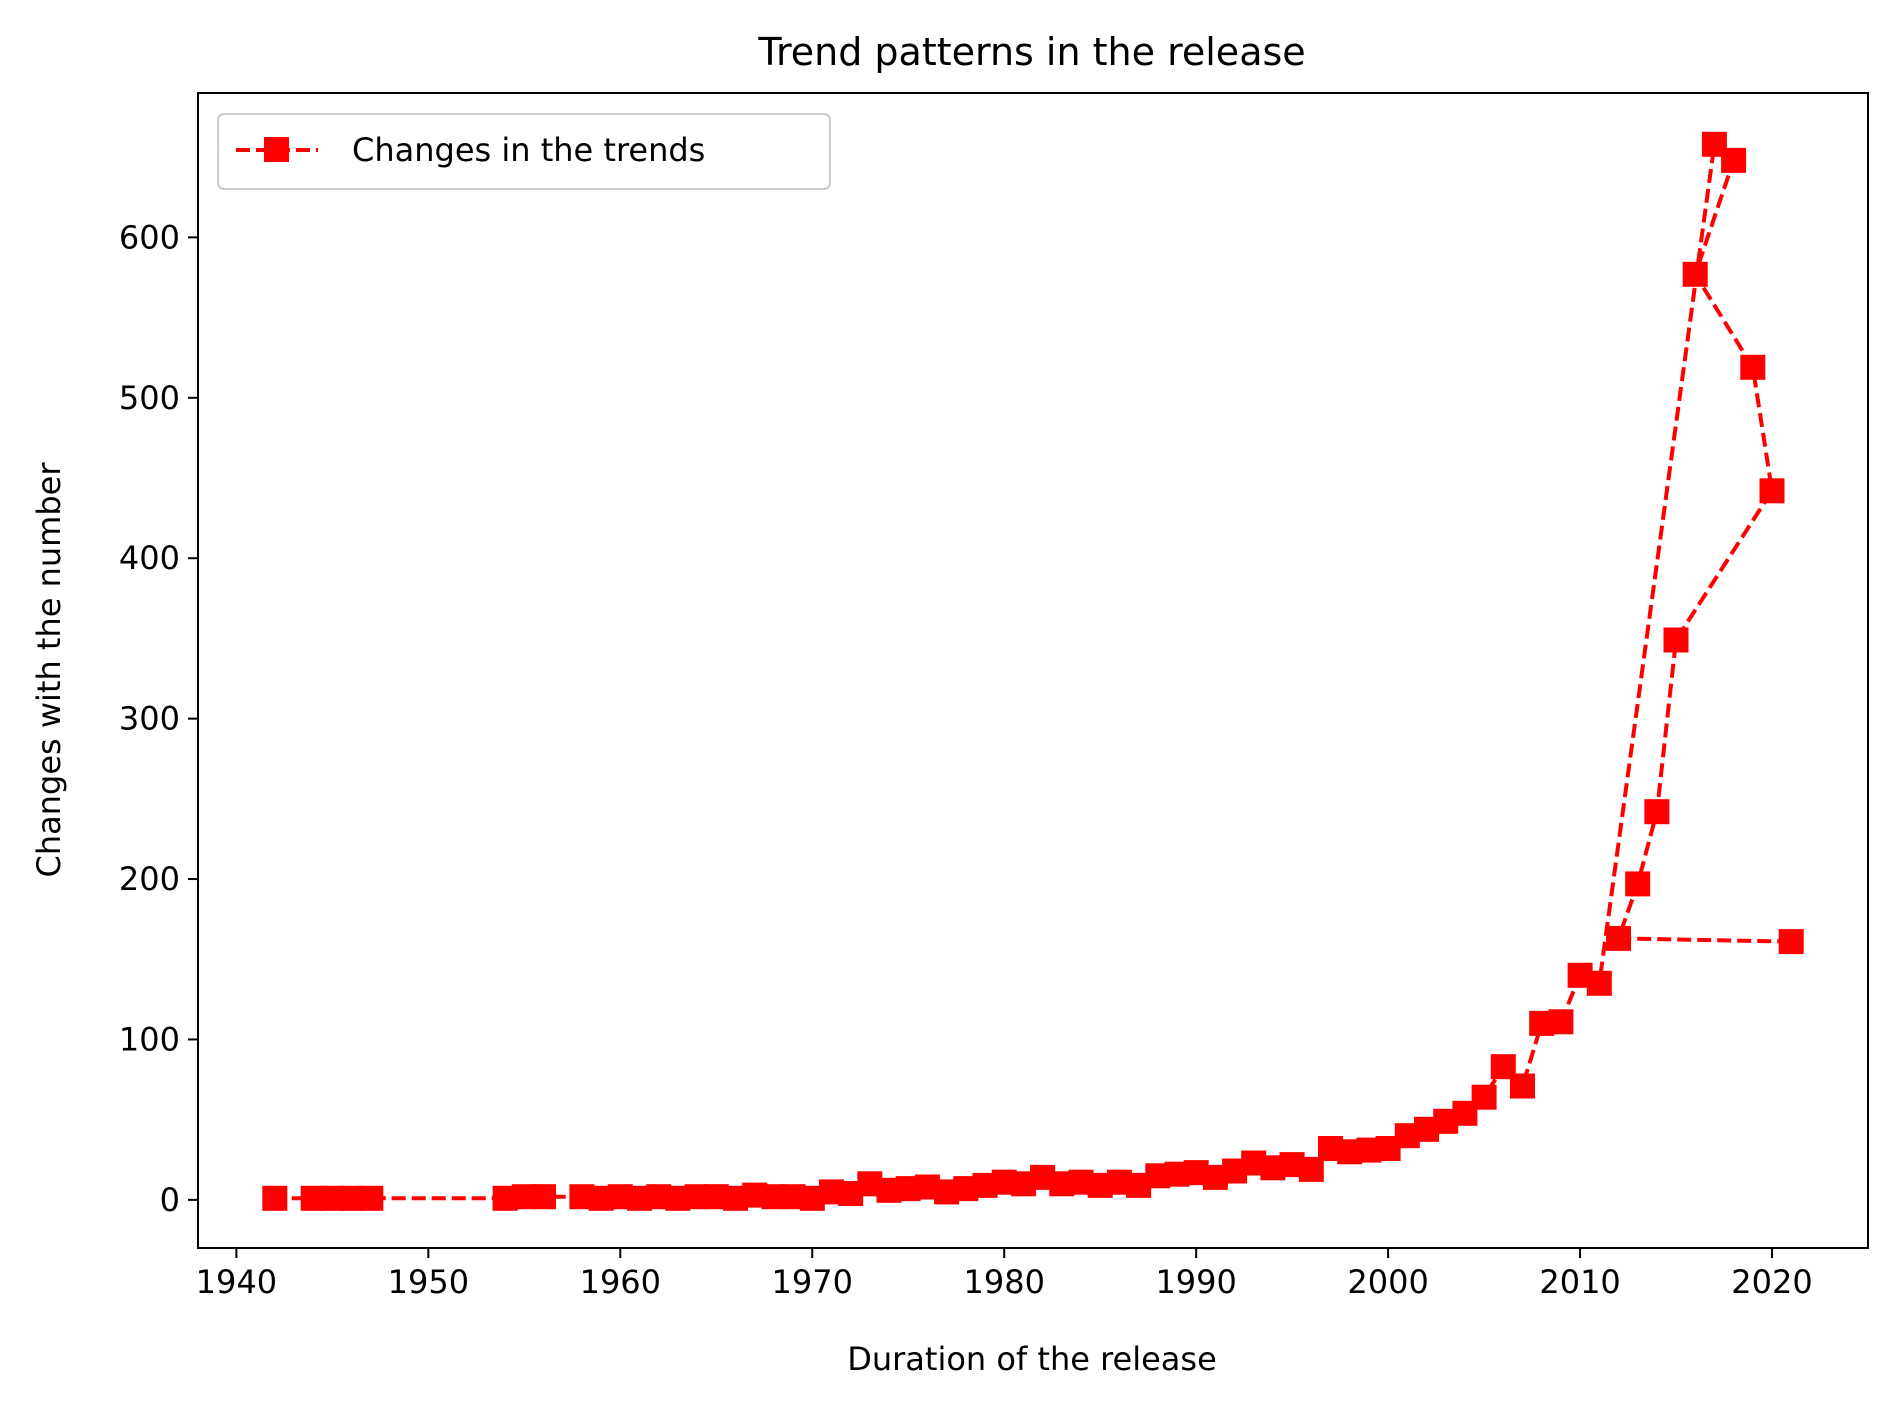  Describe the element at coordinates (1387, 1282) in the screenshot. I see `x-tick-label: 2000` at that location.